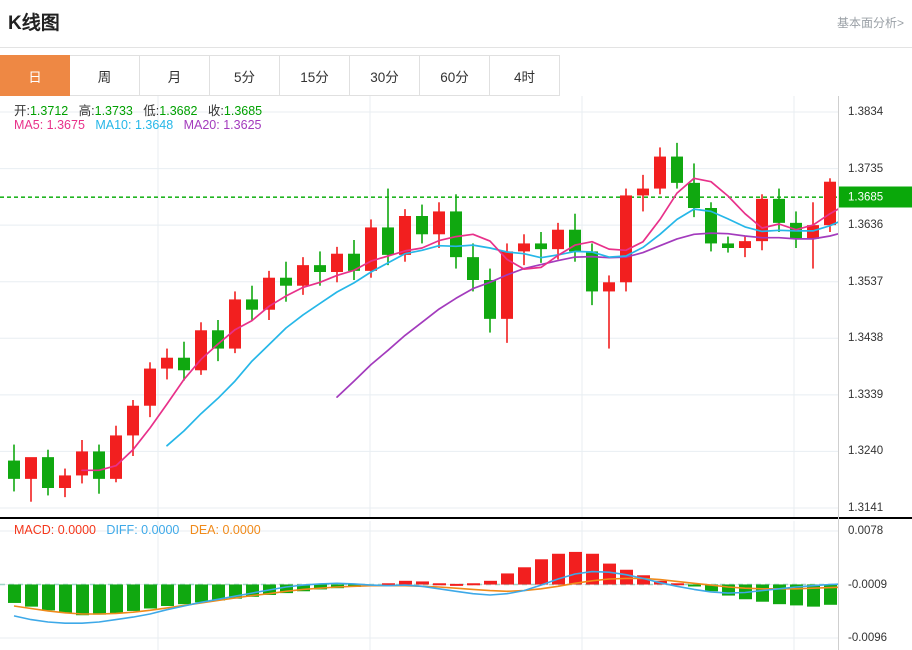 This screenshot has width=912, height=650. Describe the element at coordinates (105, 75) in the screenshot. I see `tab-周: 周` at that location.